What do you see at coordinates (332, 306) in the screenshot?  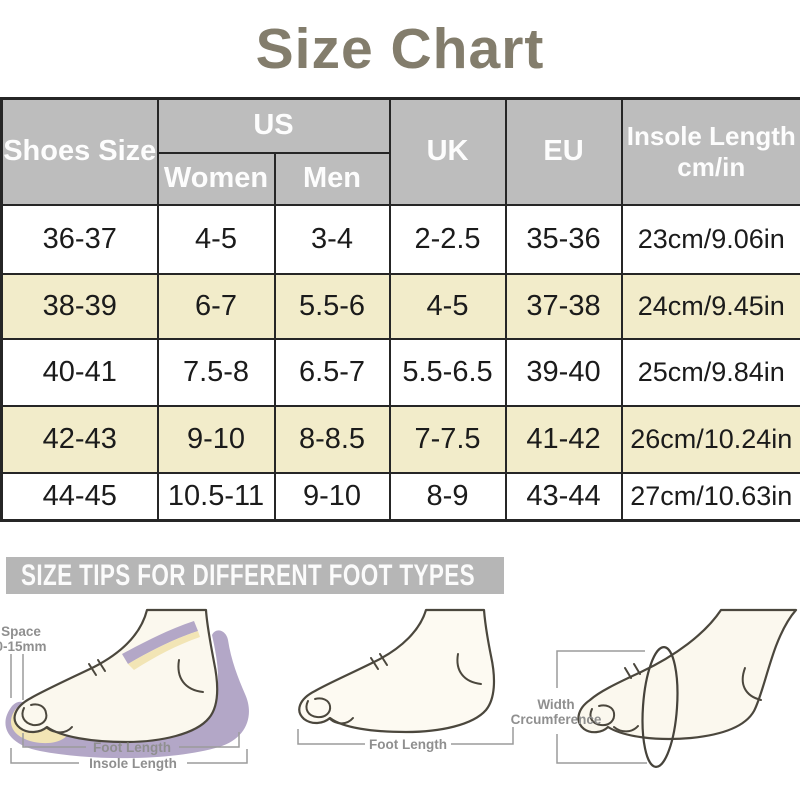 I see `cell-us-men: 5.5-6` at bounding box center [332, 306].